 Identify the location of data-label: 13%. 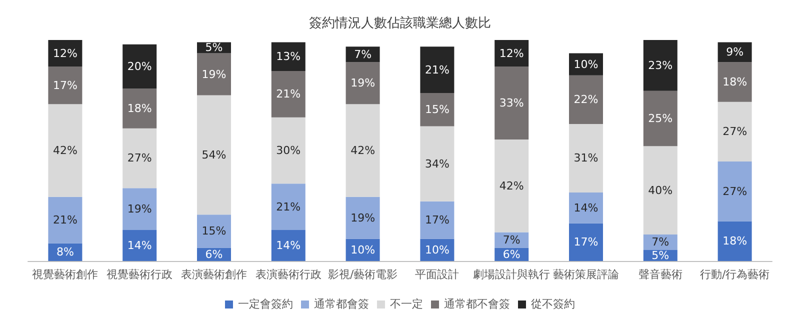
(288, 57).